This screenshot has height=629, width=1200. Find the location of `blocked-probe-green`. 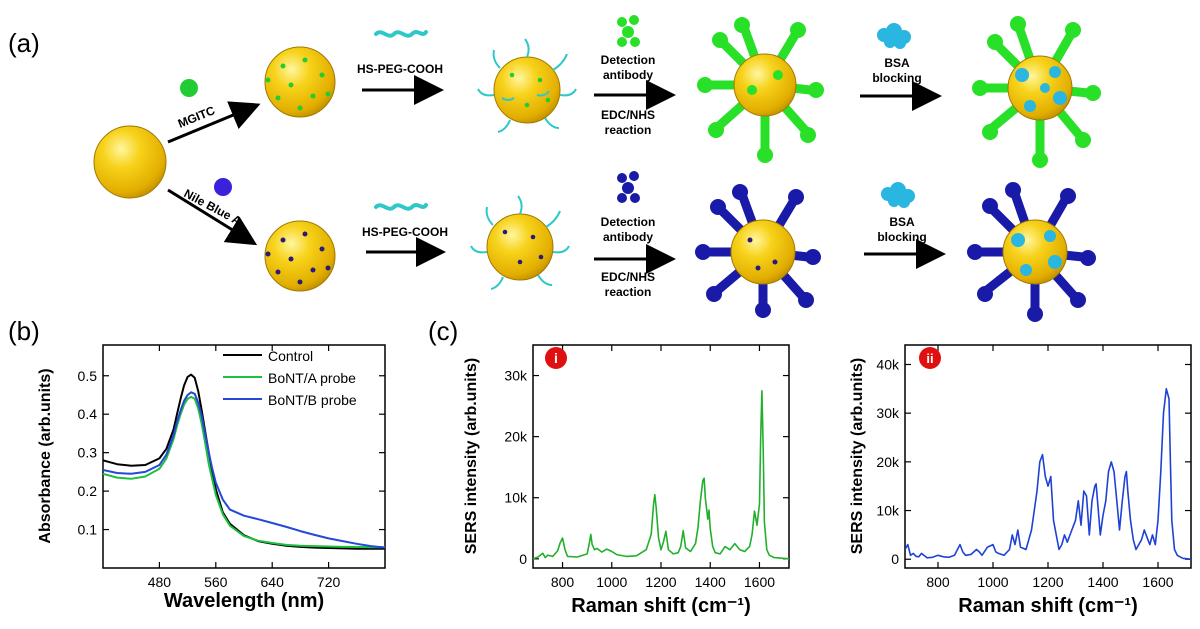

blocked-probe-green is located at coordinates (1036, 92).